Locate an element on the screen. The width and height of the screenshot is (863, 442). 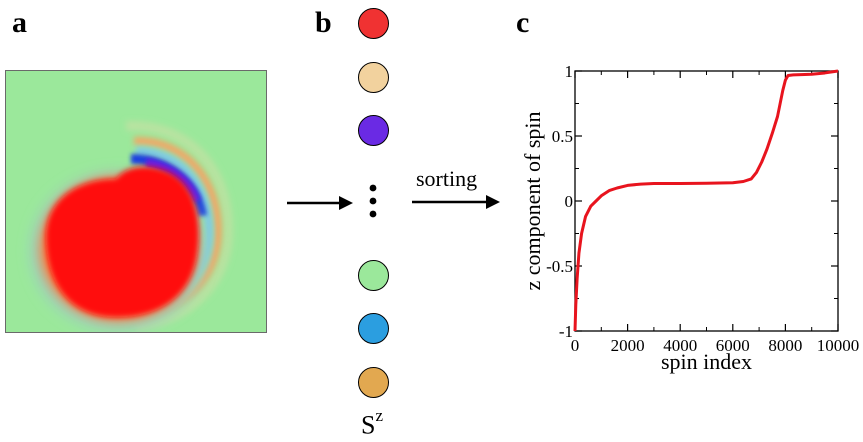
panel-label-a: a is located at coordinates (19, 22).